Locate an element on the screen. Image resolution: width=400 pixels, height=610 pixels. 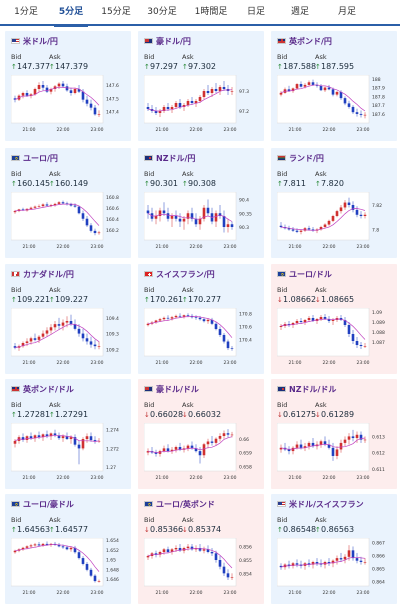
trend-arrow-icon: ↑ is located at coordinates (14, 415).